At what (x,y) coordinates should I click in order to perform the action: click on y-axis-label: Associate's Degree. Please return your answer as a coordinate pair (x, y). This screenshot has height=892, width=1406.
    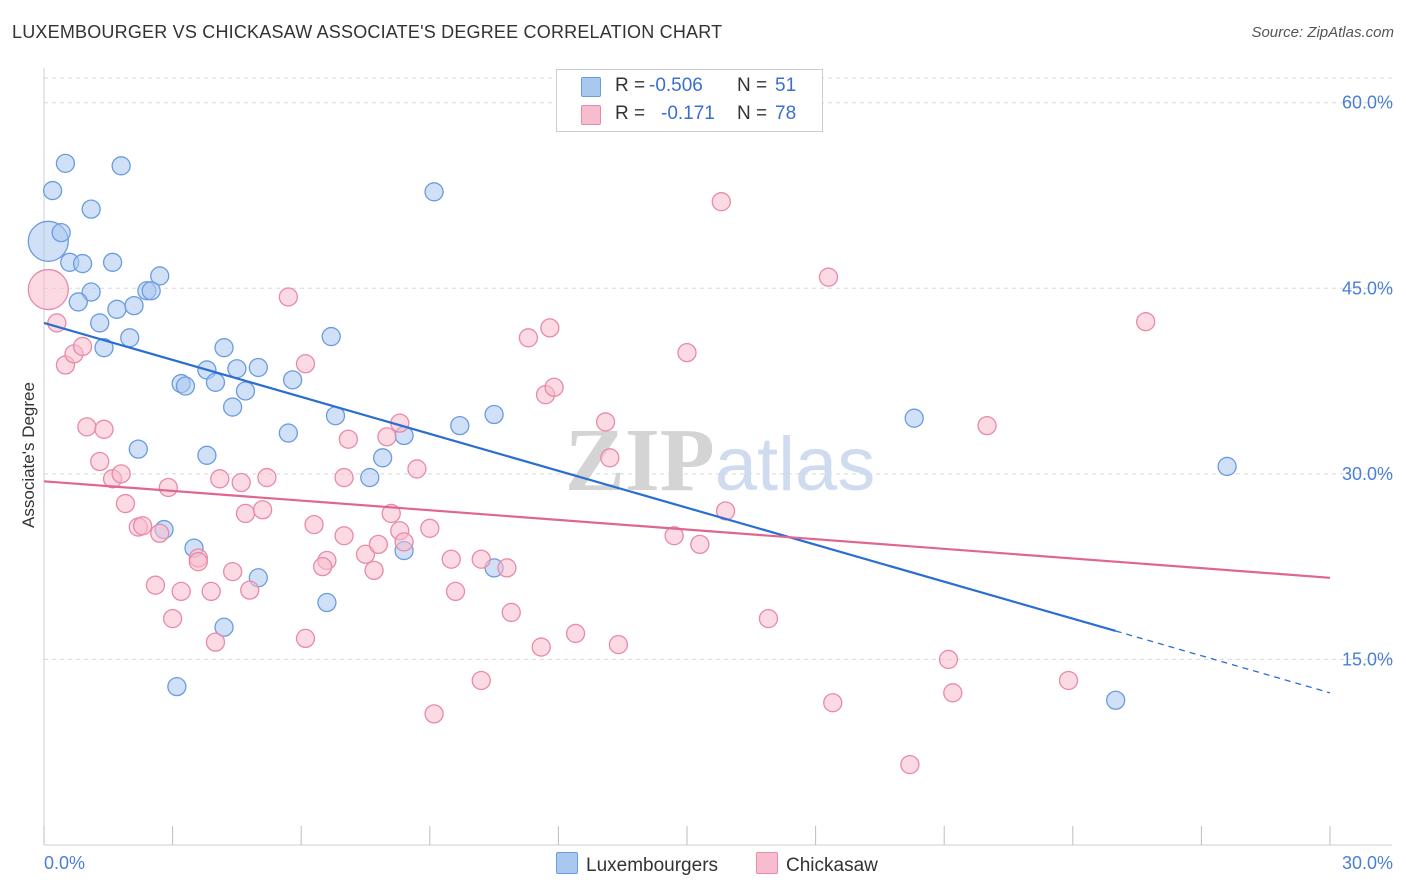
    Looking at the image, I should click on (28, 455).